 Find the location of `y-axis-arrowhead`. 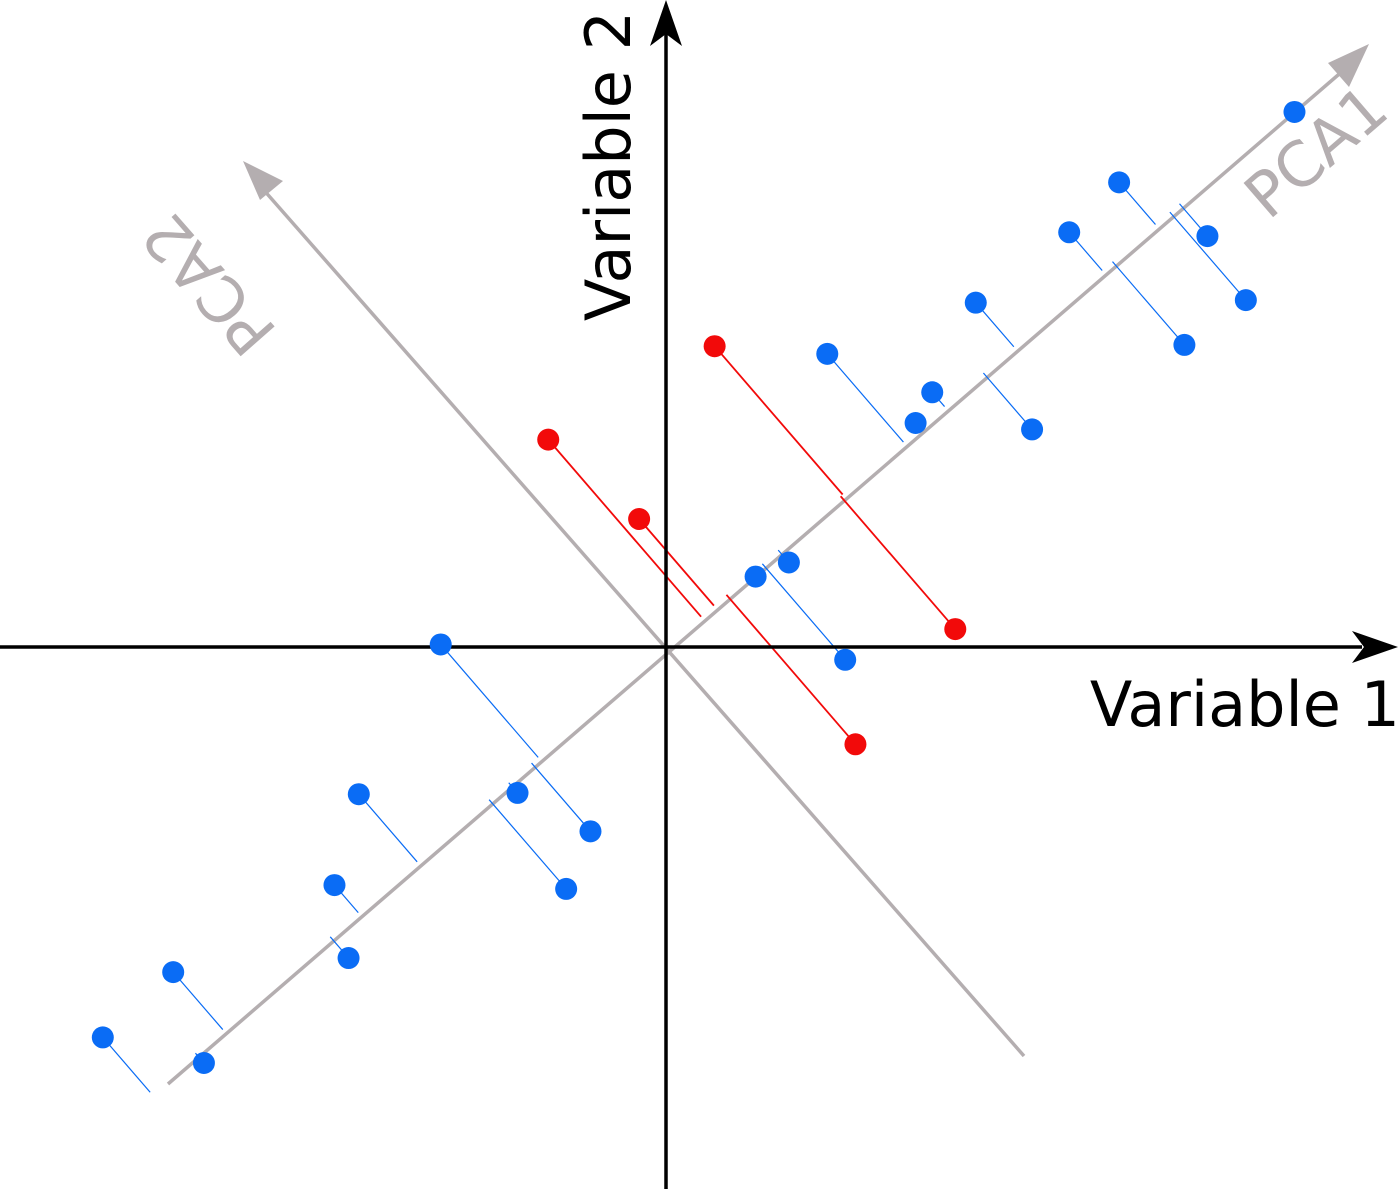

y-axis-arrowhead is located at coordinates (666, 23).